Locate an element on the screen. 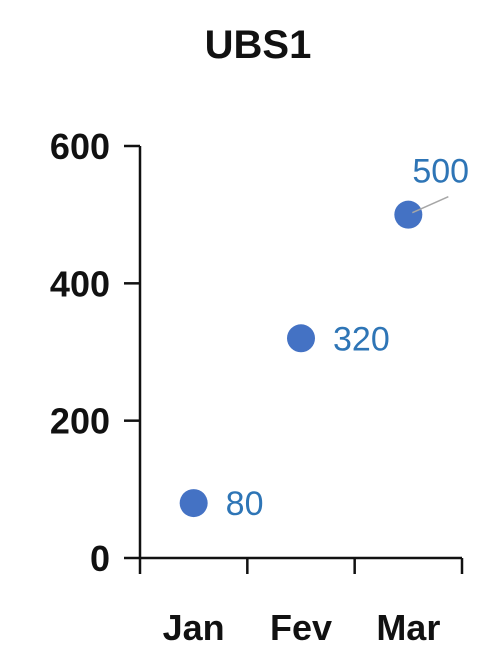 Image resolution: width=479 pixels, height=646 pixels. data-label: 320 is located at coordinates (361, 339).